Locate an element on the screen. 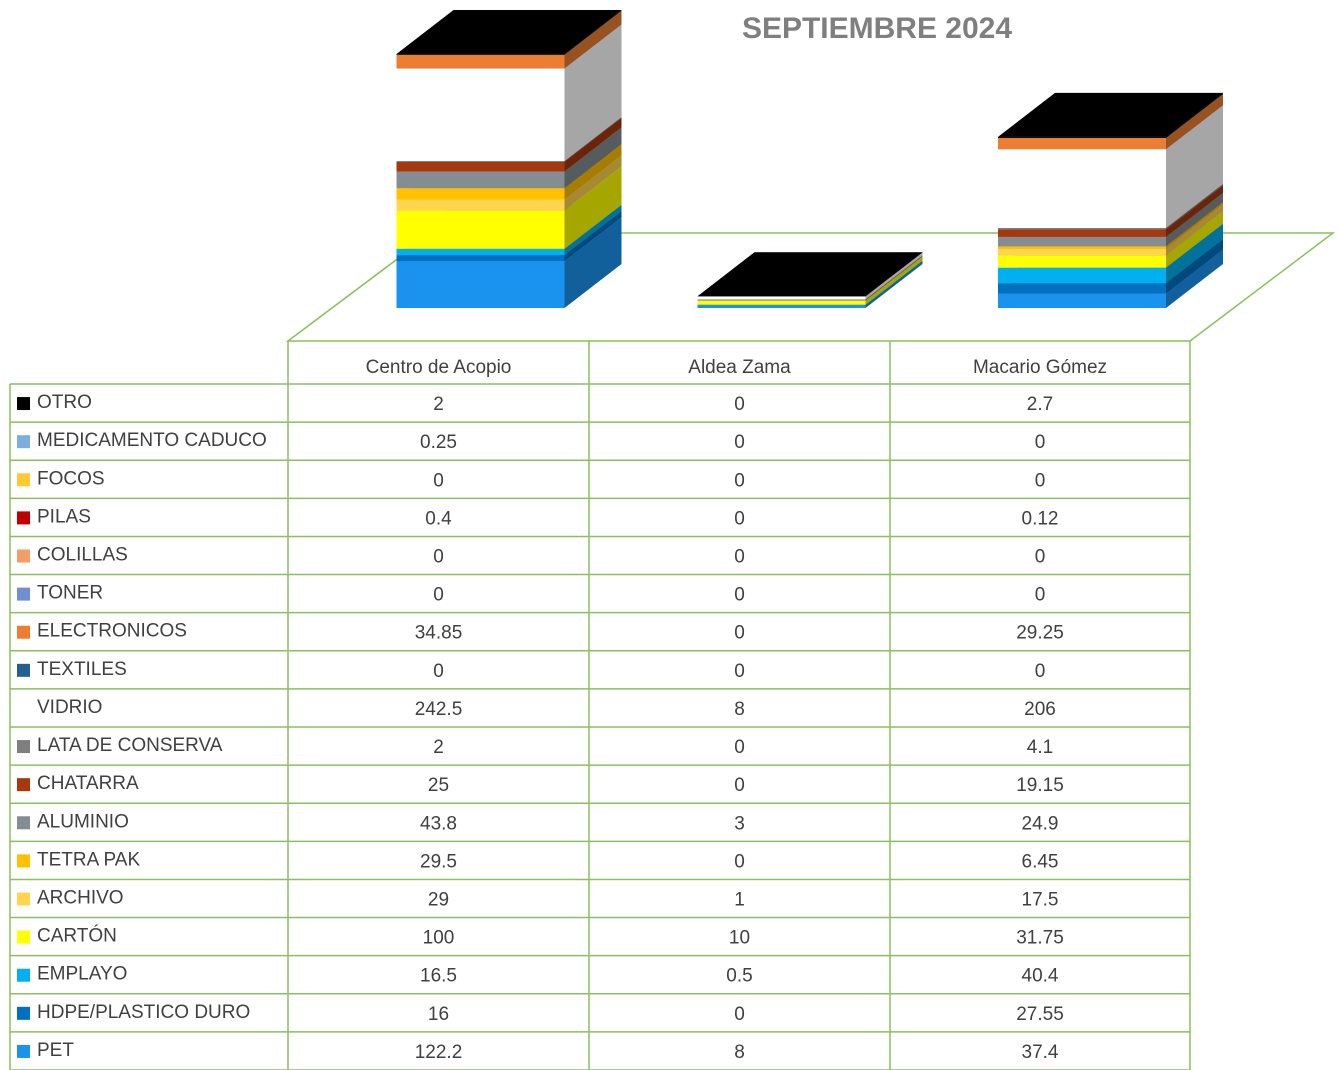 The height and width of the screenshot is (1070, 1339). legend-label: TEXTILES is located at coordinates (82, 669).